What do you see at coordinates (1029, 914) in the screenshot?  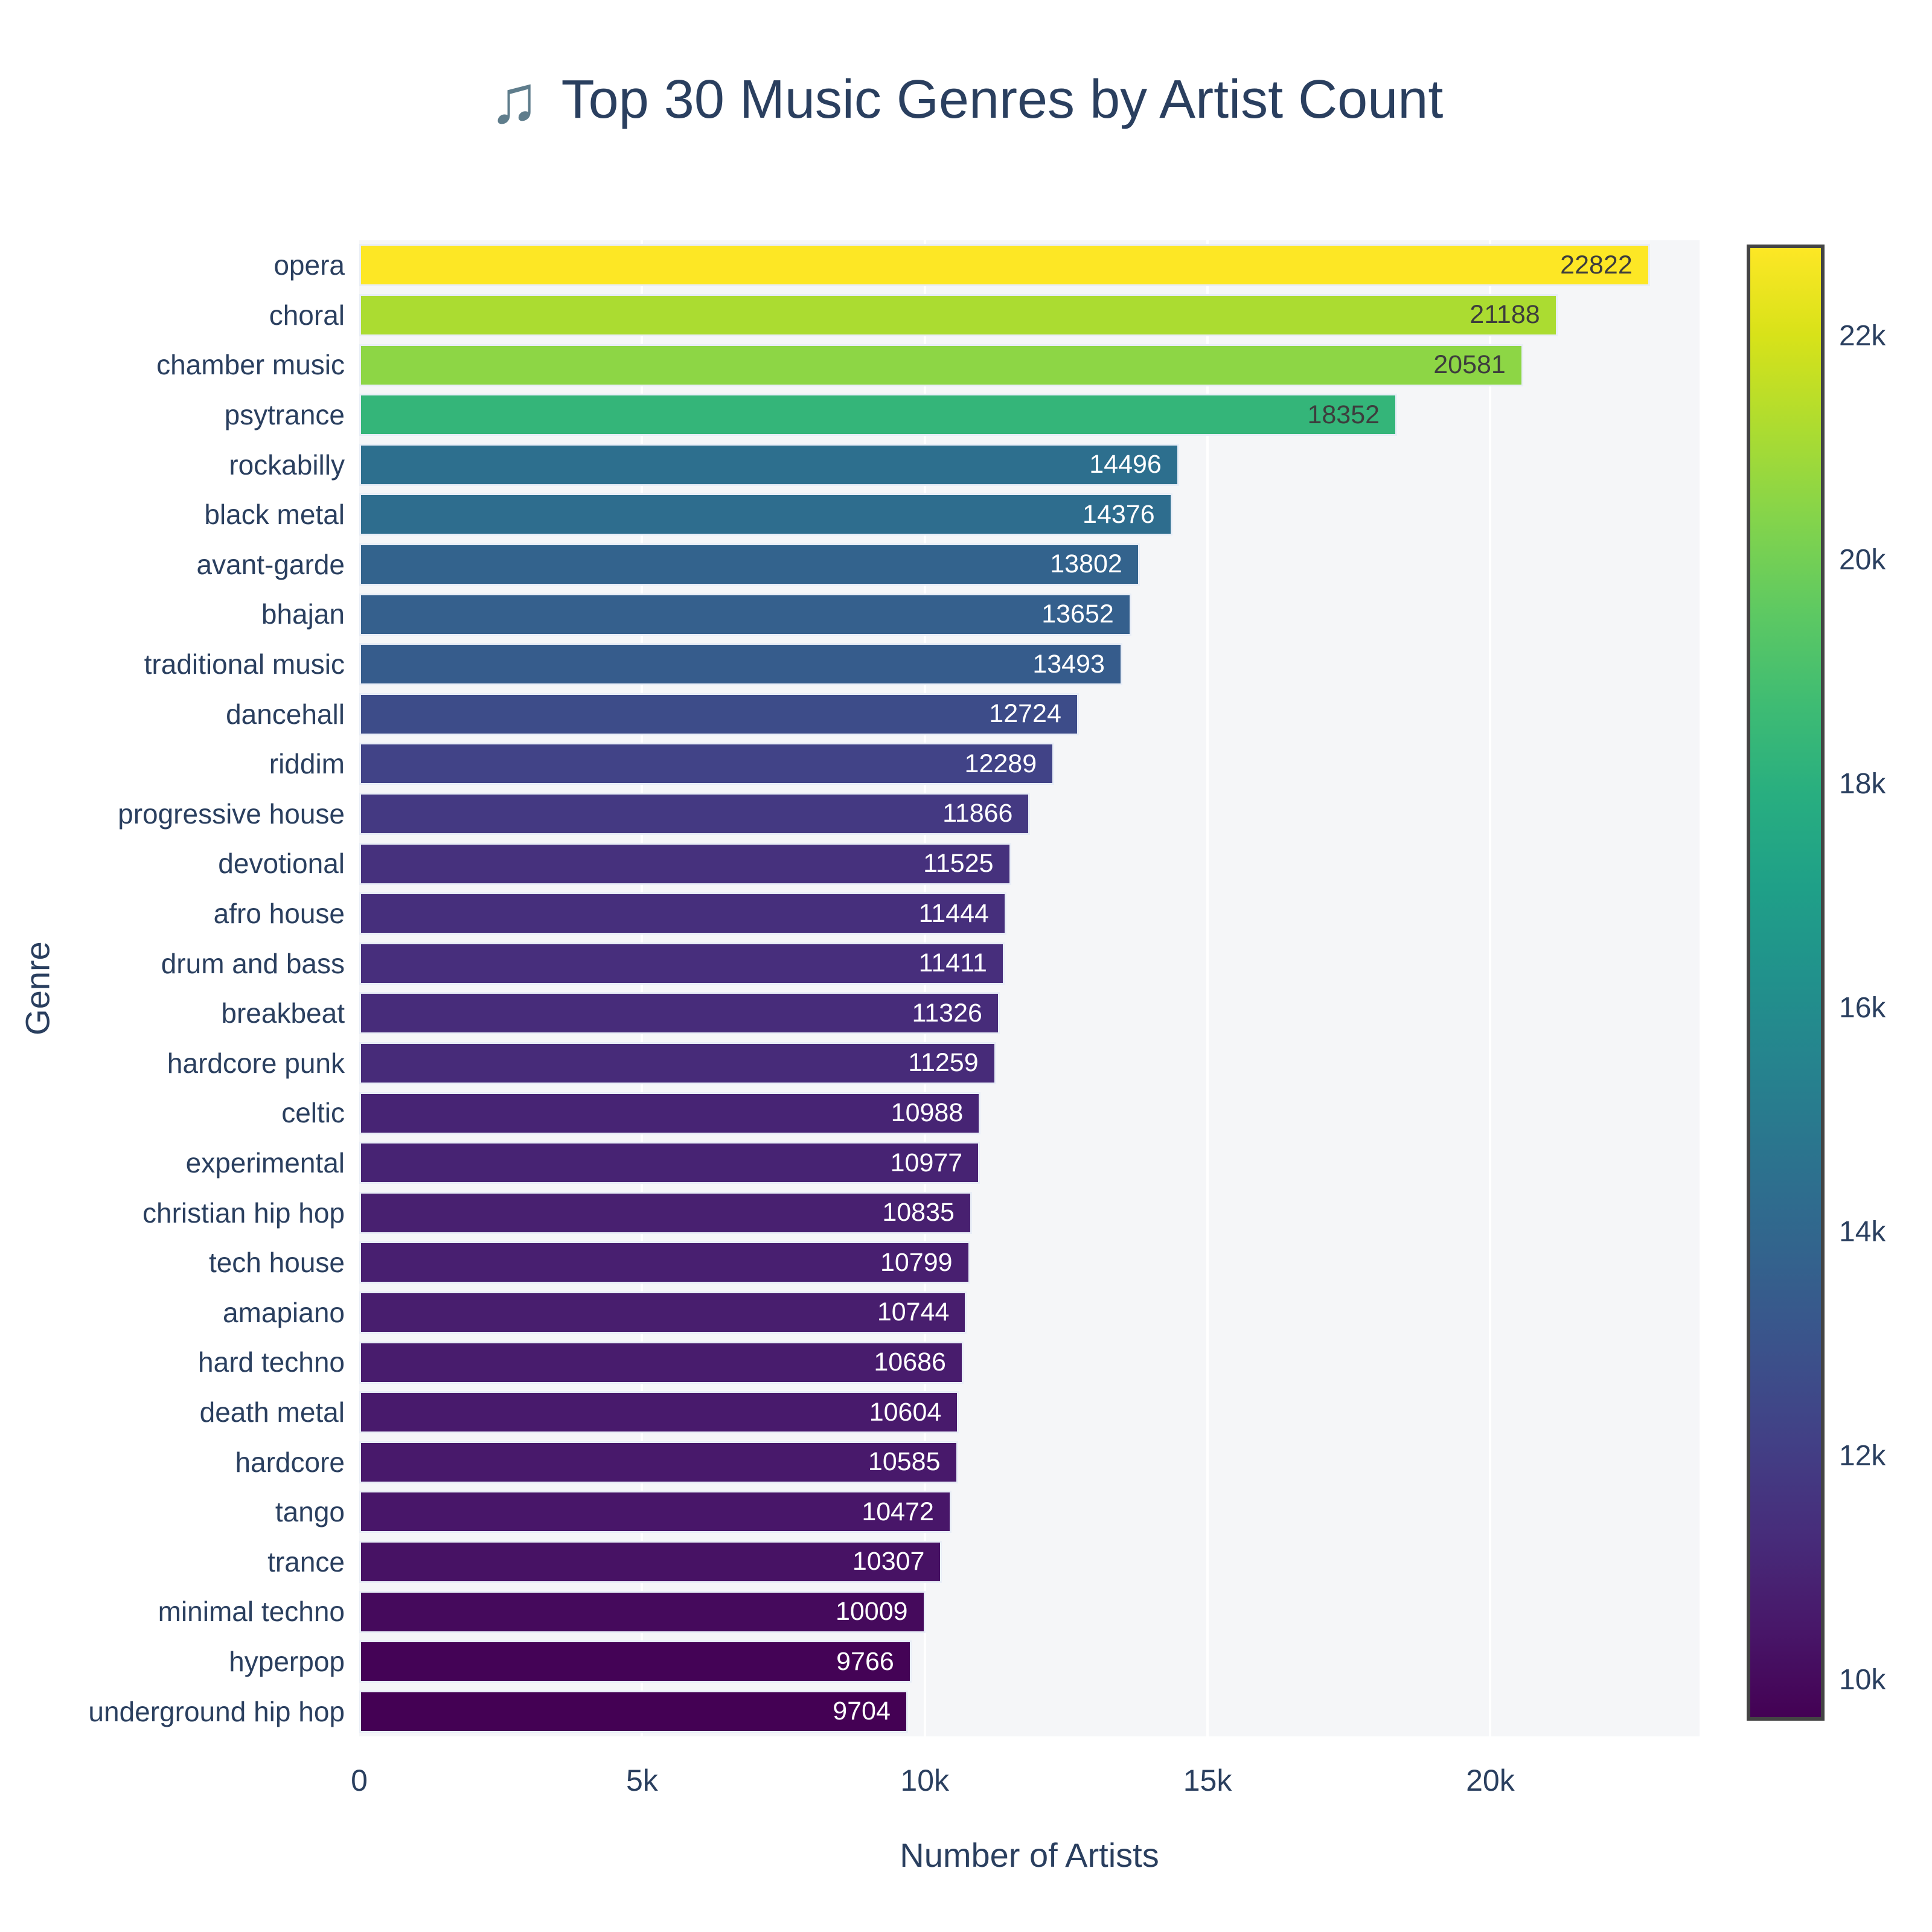 I see `bar-row: 11444` at bounding box center [1029, 914].